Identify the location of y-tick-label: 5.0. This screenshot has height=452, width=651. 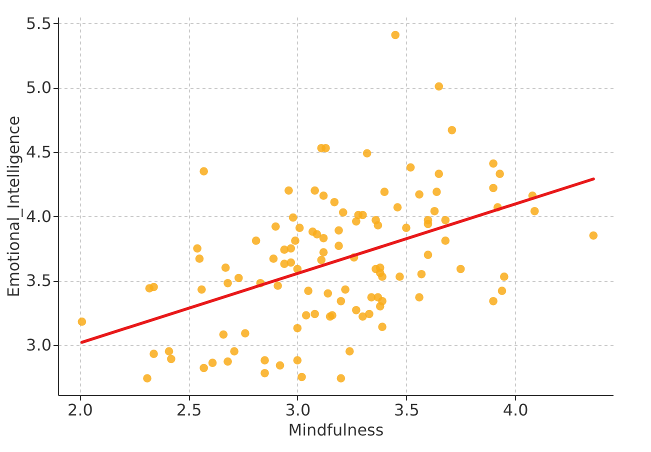
(39, 88).